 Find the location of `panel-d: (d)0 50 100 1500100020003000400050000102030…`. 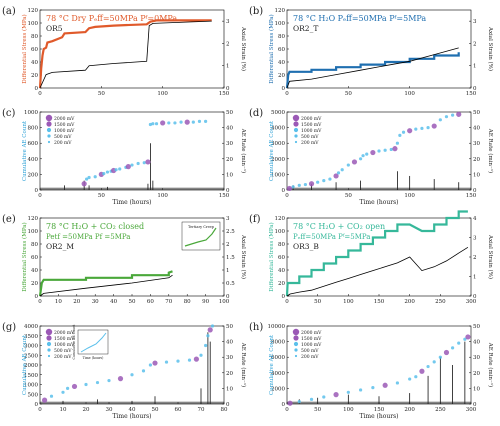

panel-d: (d)0 50 100 1500100020003000400050000102030… is located at coordinates (371, 157).